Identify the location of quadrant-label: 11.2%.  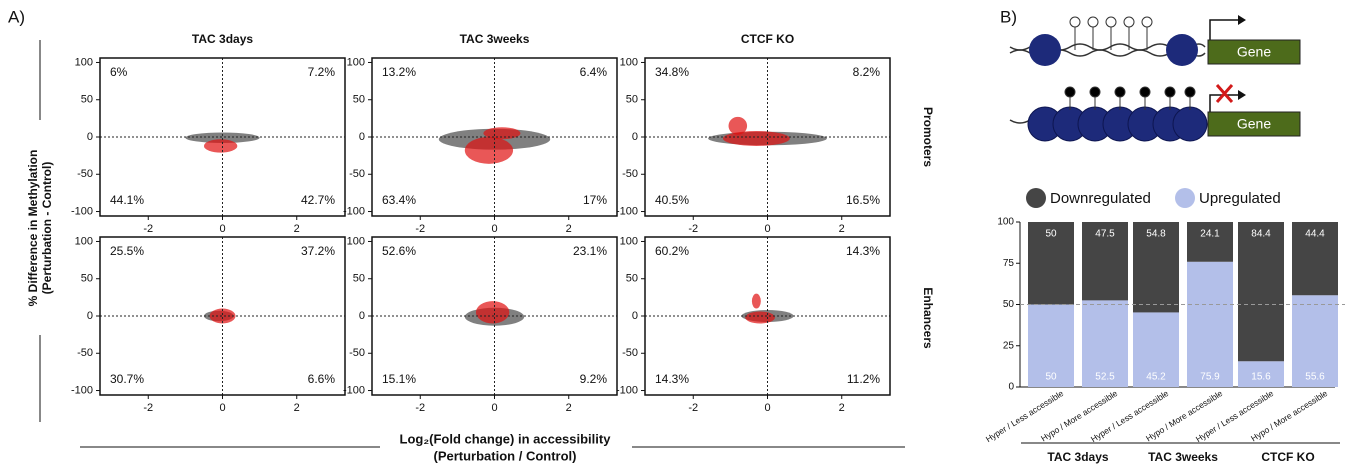
(863, 379).